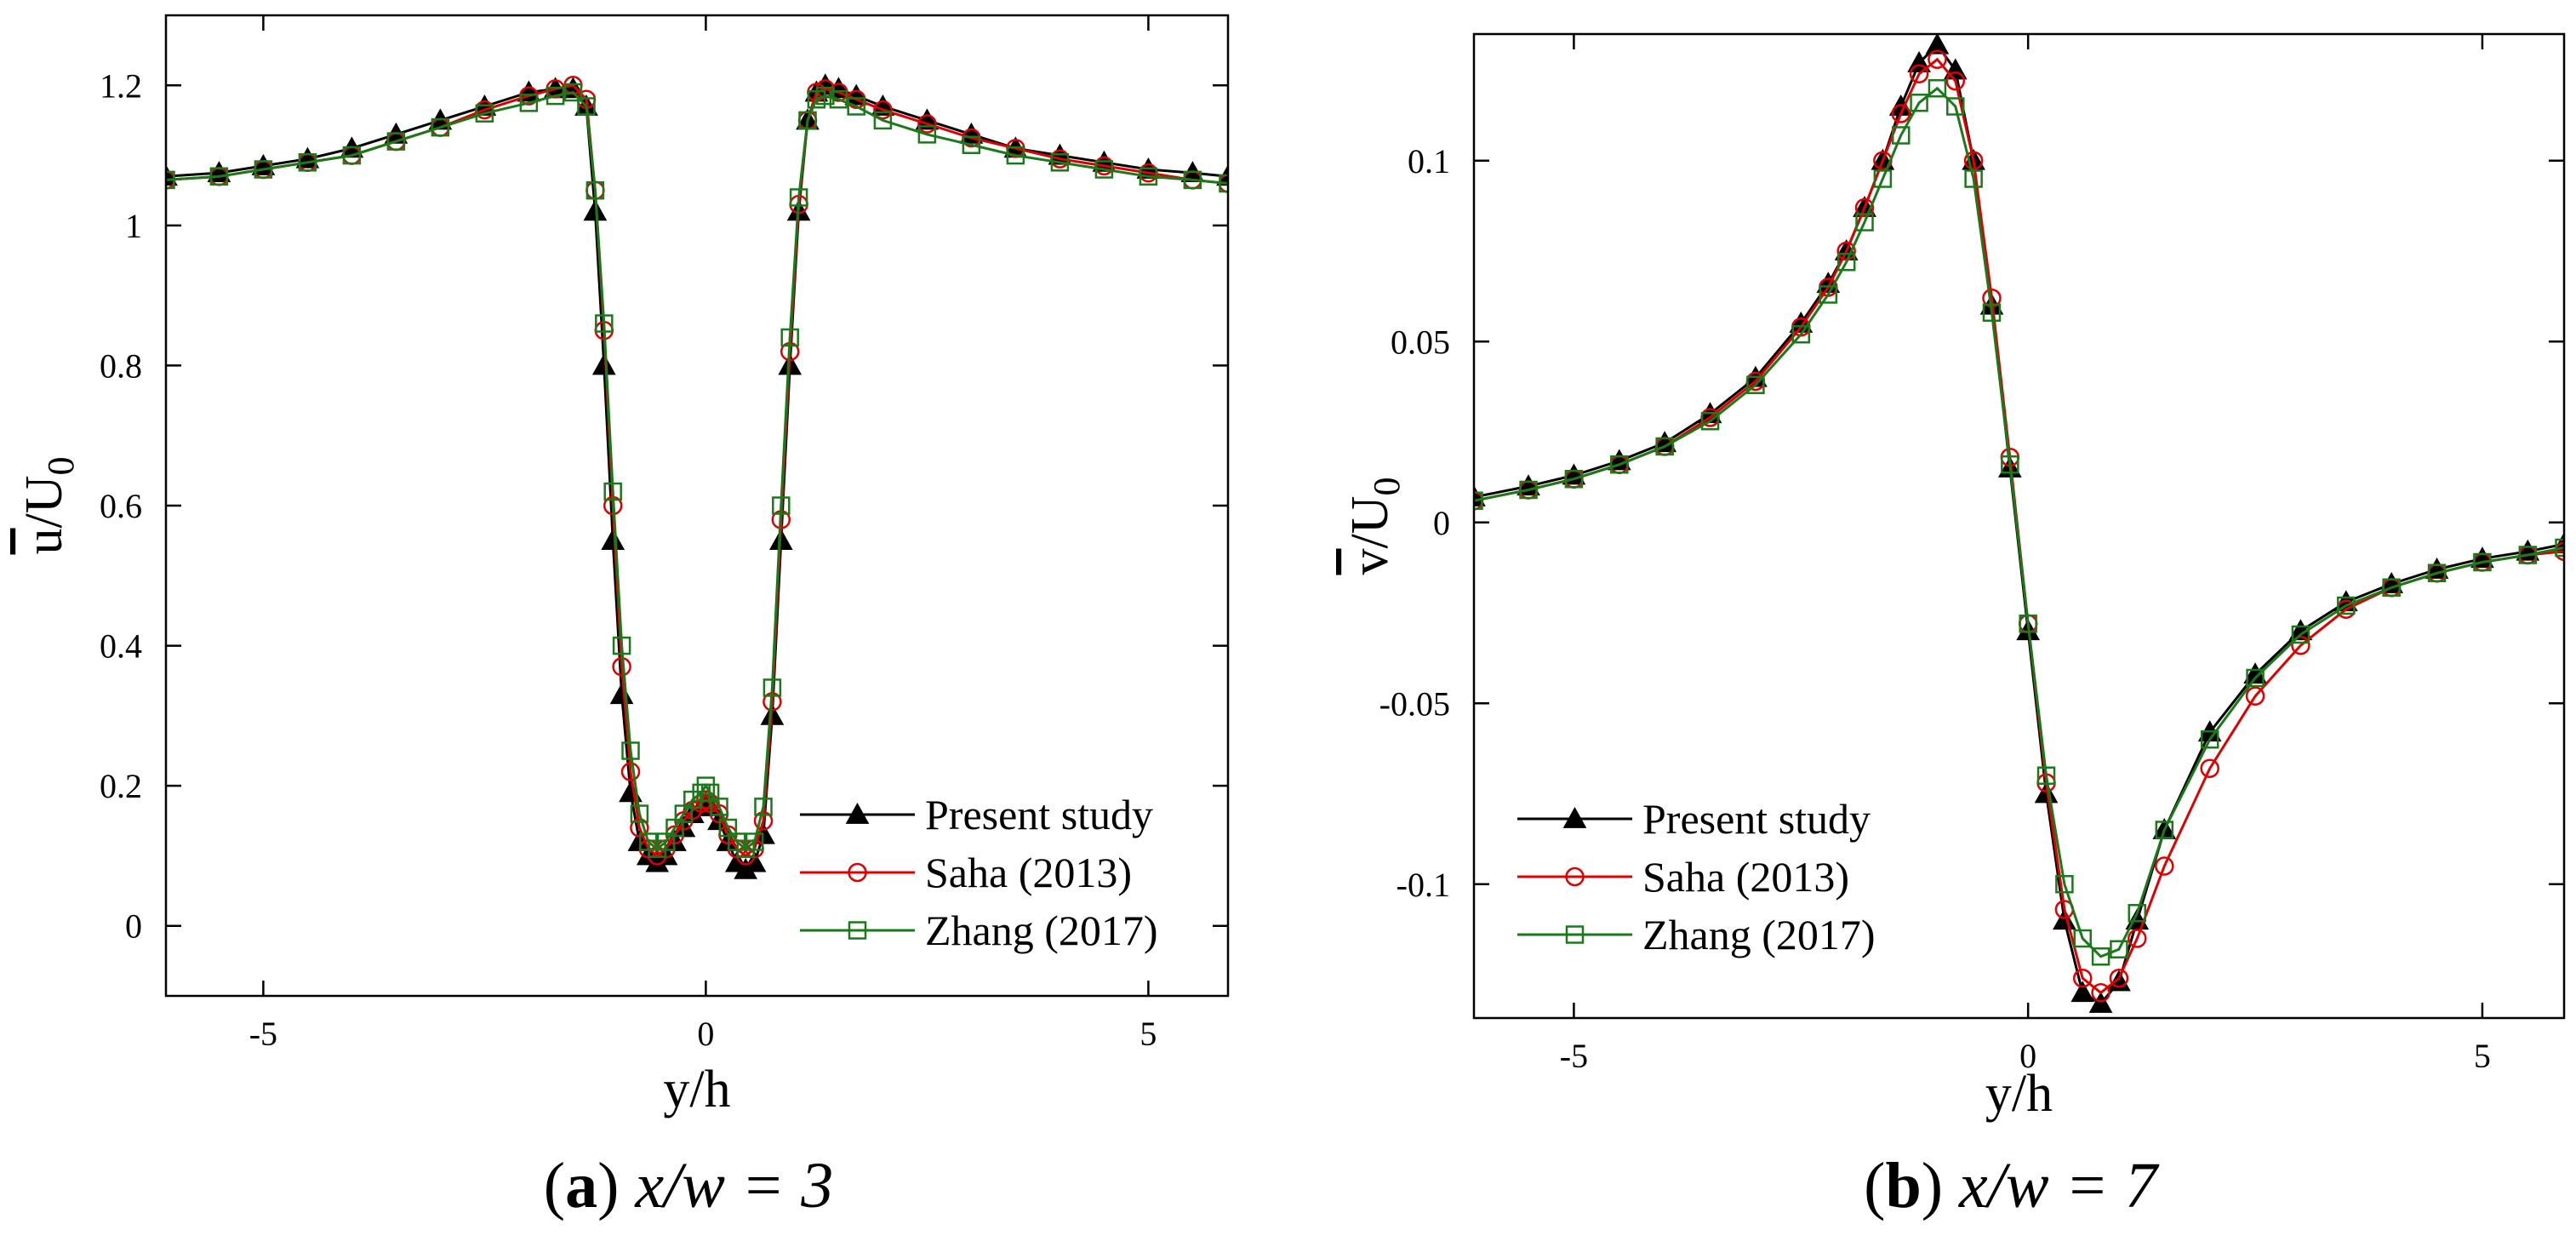 The image size is (2576, 1247). I want to click on y-axis-title-sub-b: 0, so click(1387, 487).